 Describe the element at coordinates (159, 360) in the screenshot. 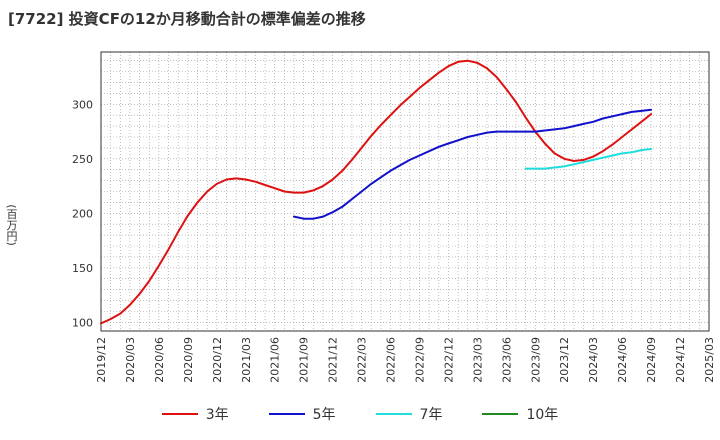

I see `x-tick-label: 2020/06` at that location.